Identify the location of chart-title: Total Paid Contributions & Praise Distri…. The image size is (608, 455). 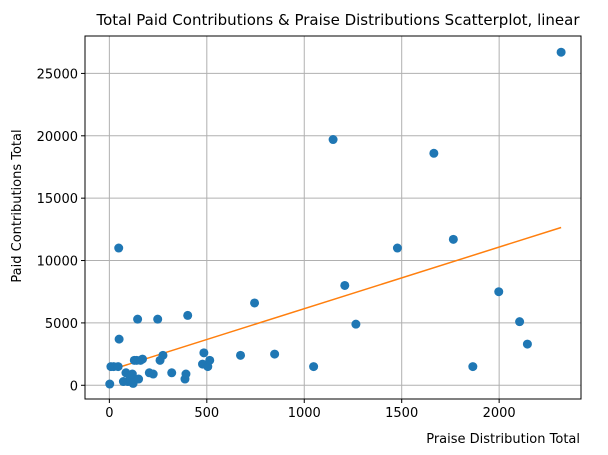
(337, 20).